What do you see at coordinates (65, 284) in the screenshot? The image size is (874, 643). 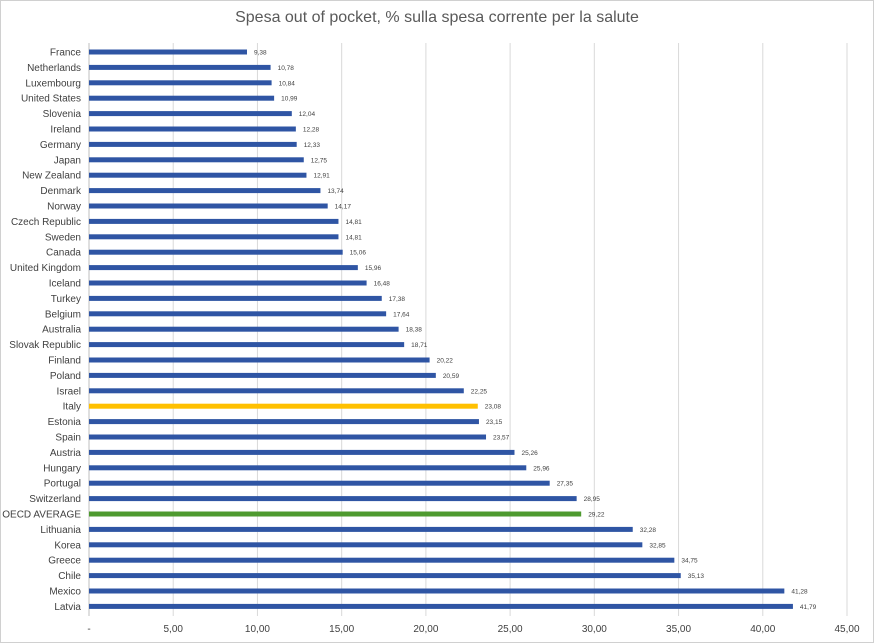 I see `category-label: Iceland` at bounding box center [65, 284].